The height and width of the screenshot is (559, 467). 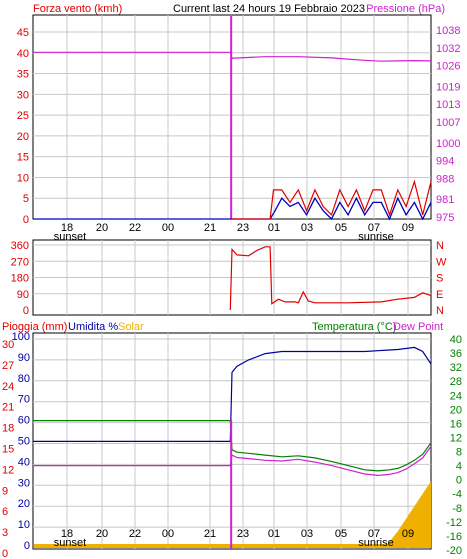 What do you see at coordinates (448, 123) in the screenshot?
I see `pressure-tick-label: 1007` at bounding box center [448, 123].